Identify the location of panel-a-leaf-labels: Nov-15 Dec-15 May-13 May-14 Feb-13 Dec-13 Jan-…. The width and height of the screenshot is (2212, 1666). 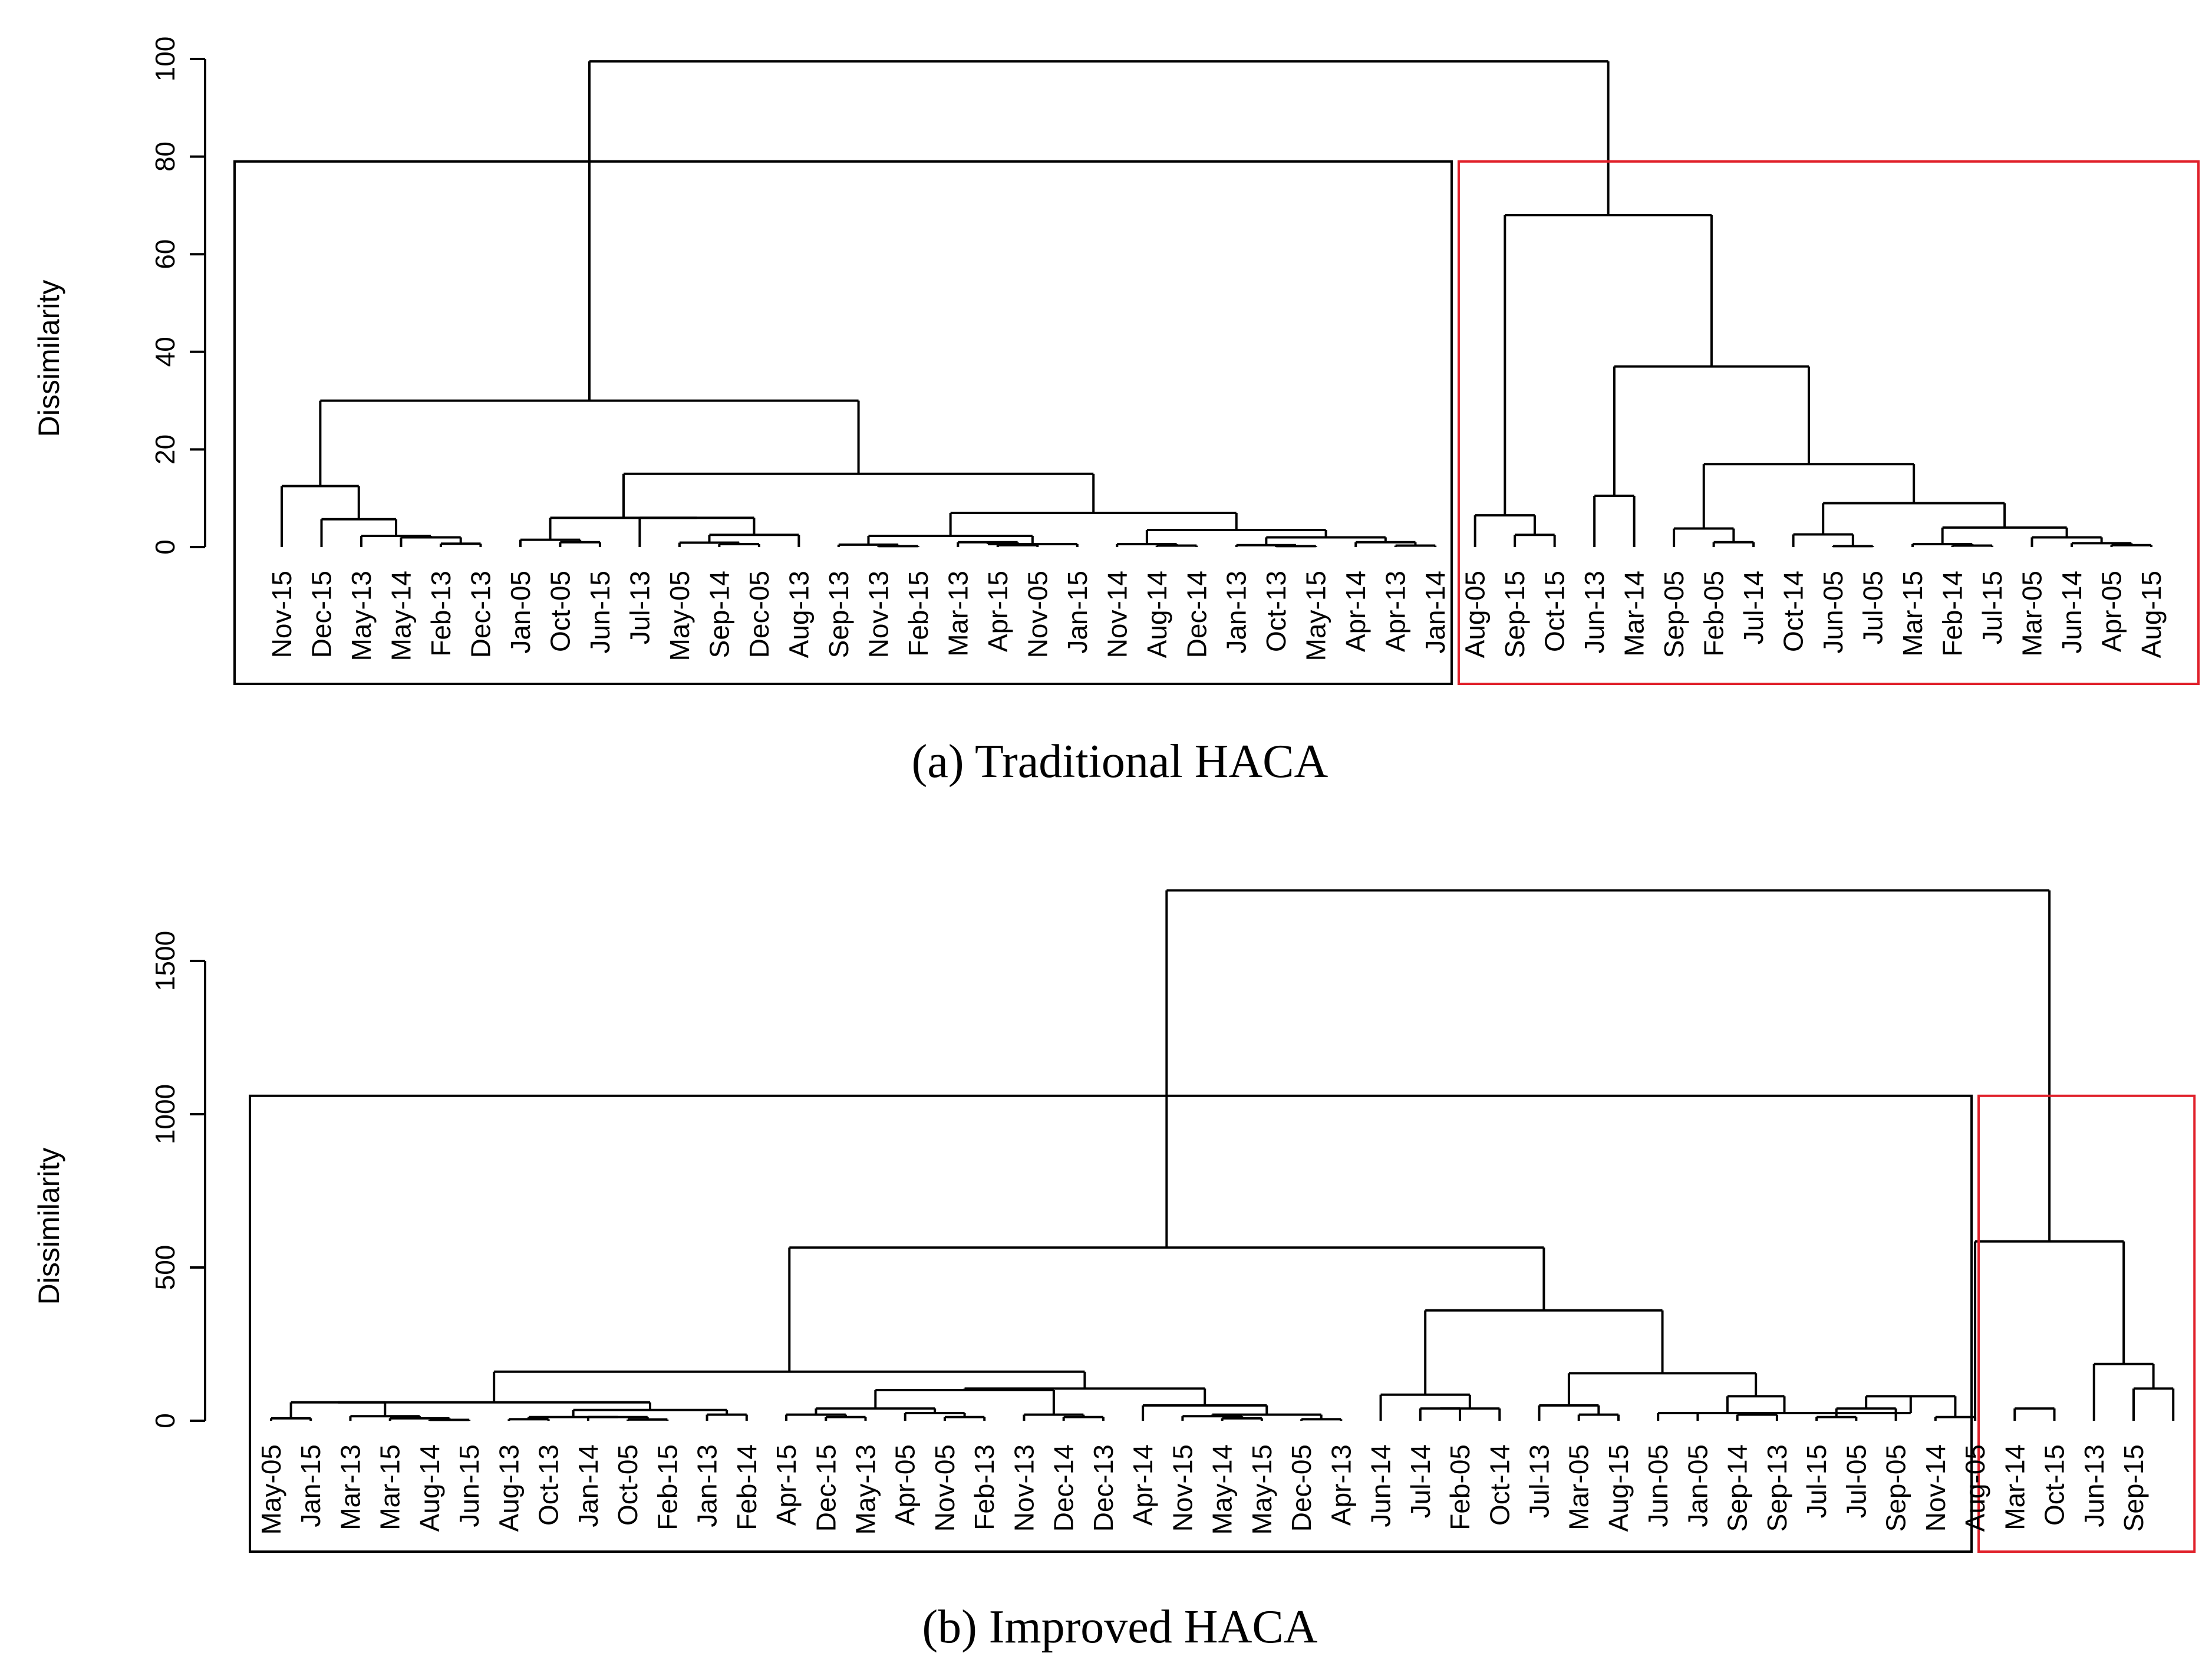
(1216, 616).